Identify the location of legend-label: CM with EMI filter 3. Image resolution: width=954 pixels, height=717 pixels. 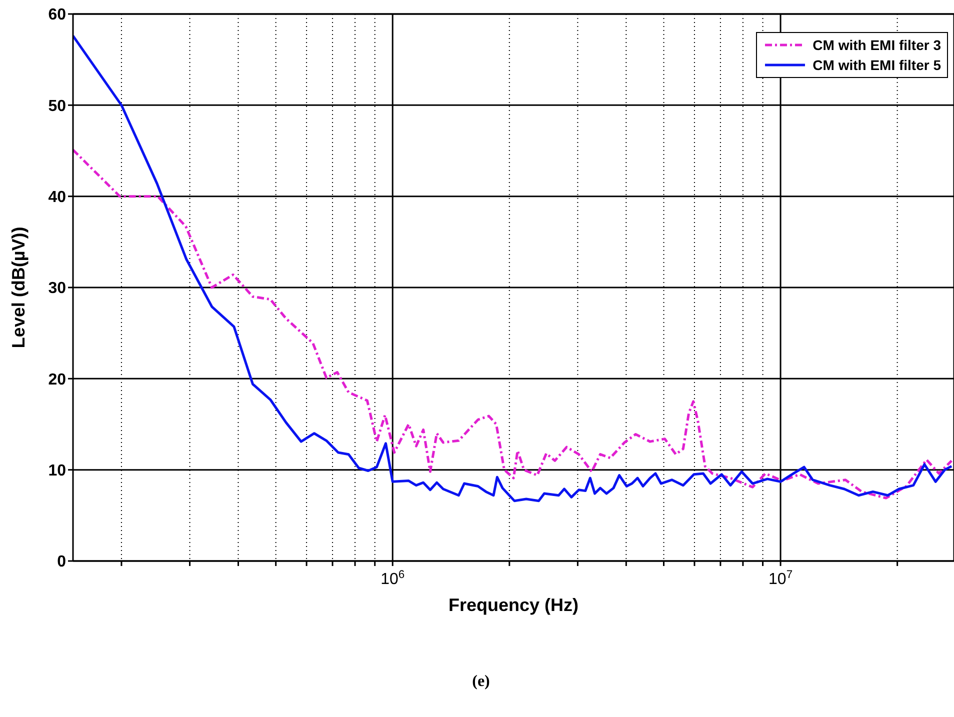
(876, 45).